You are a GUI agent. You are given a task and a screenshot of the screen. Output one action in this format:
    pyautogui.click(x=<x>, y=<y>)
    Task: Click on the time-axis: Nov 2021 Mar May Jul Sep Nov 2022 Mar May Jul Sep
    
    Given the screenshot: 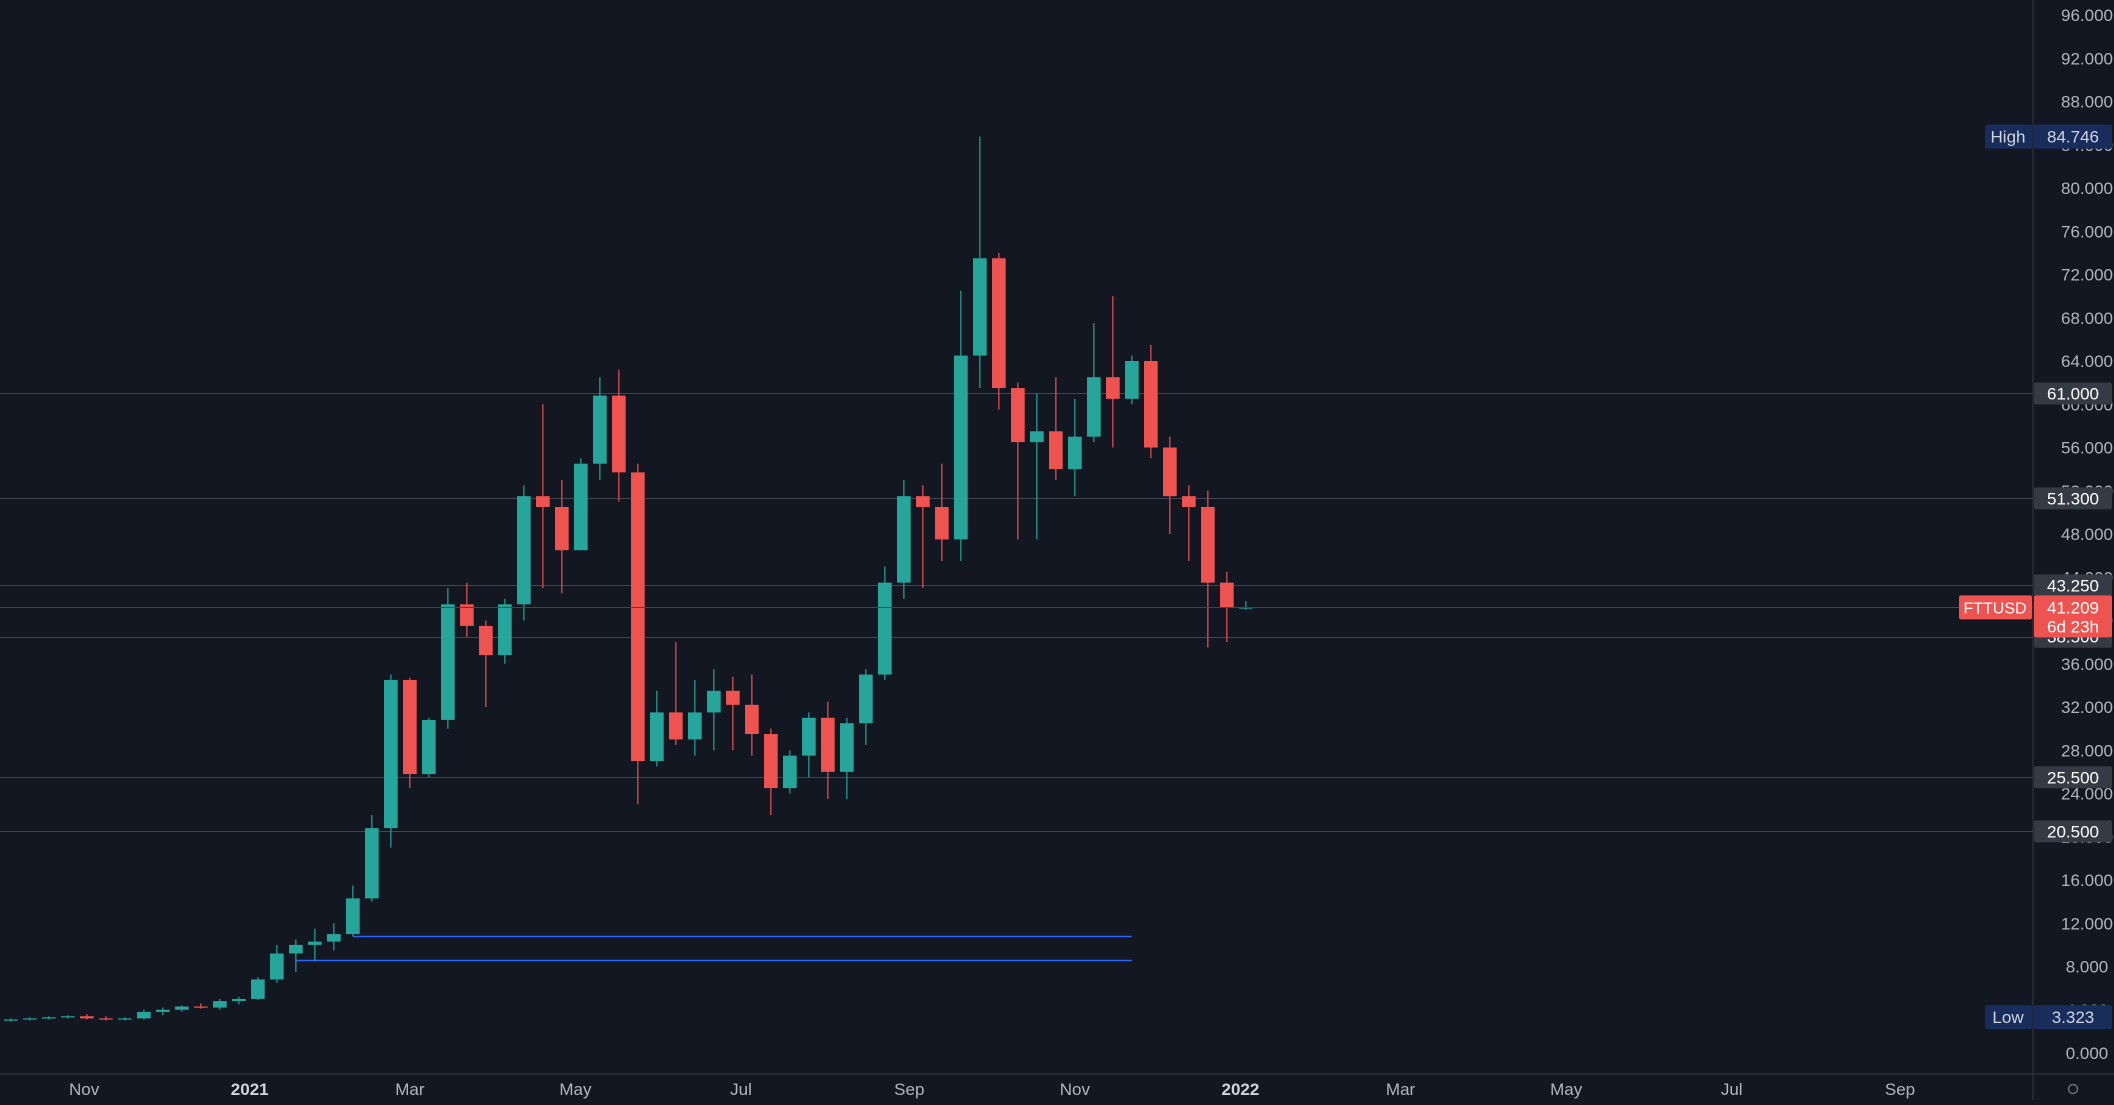 What is the action you would take?
    pyautogui.click(x=992, y=1089)
    